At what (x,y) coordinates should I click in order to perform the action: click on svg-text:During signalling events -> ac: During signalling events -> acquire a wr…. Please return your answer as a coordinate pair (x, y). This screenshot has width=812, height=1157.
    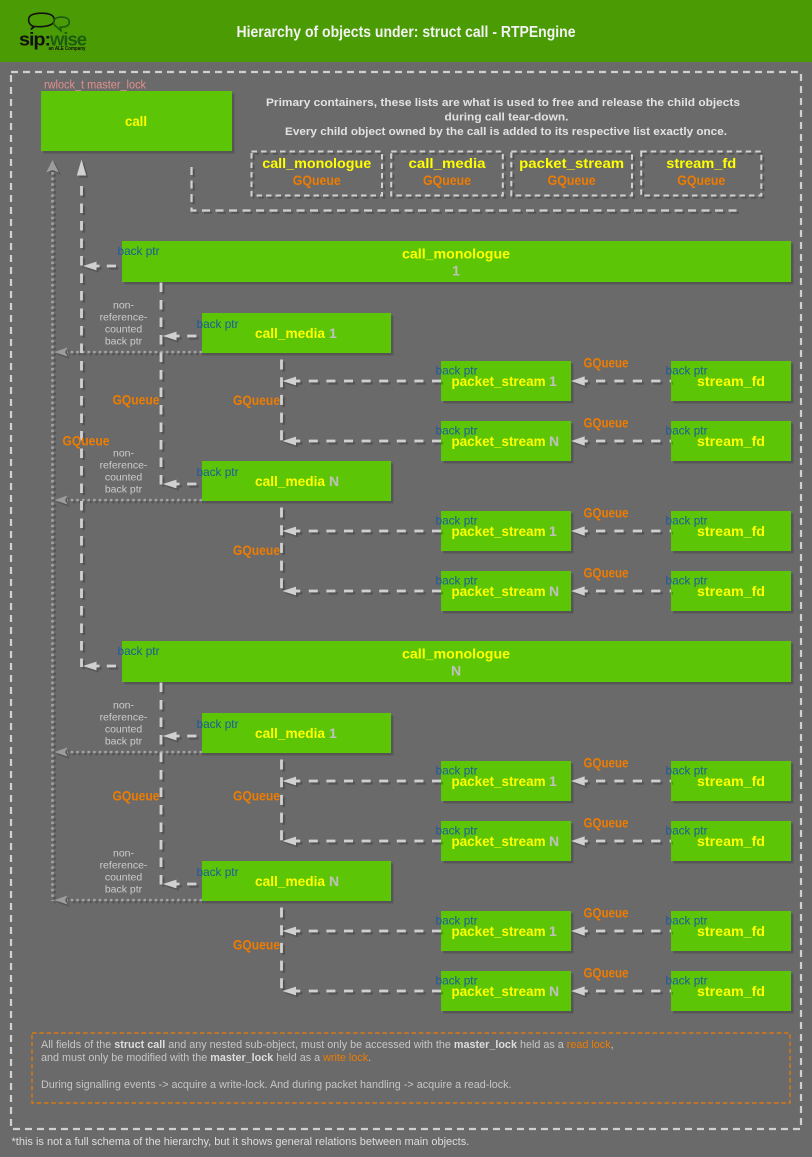
    Looking at the image, I should click on (276, 1085).